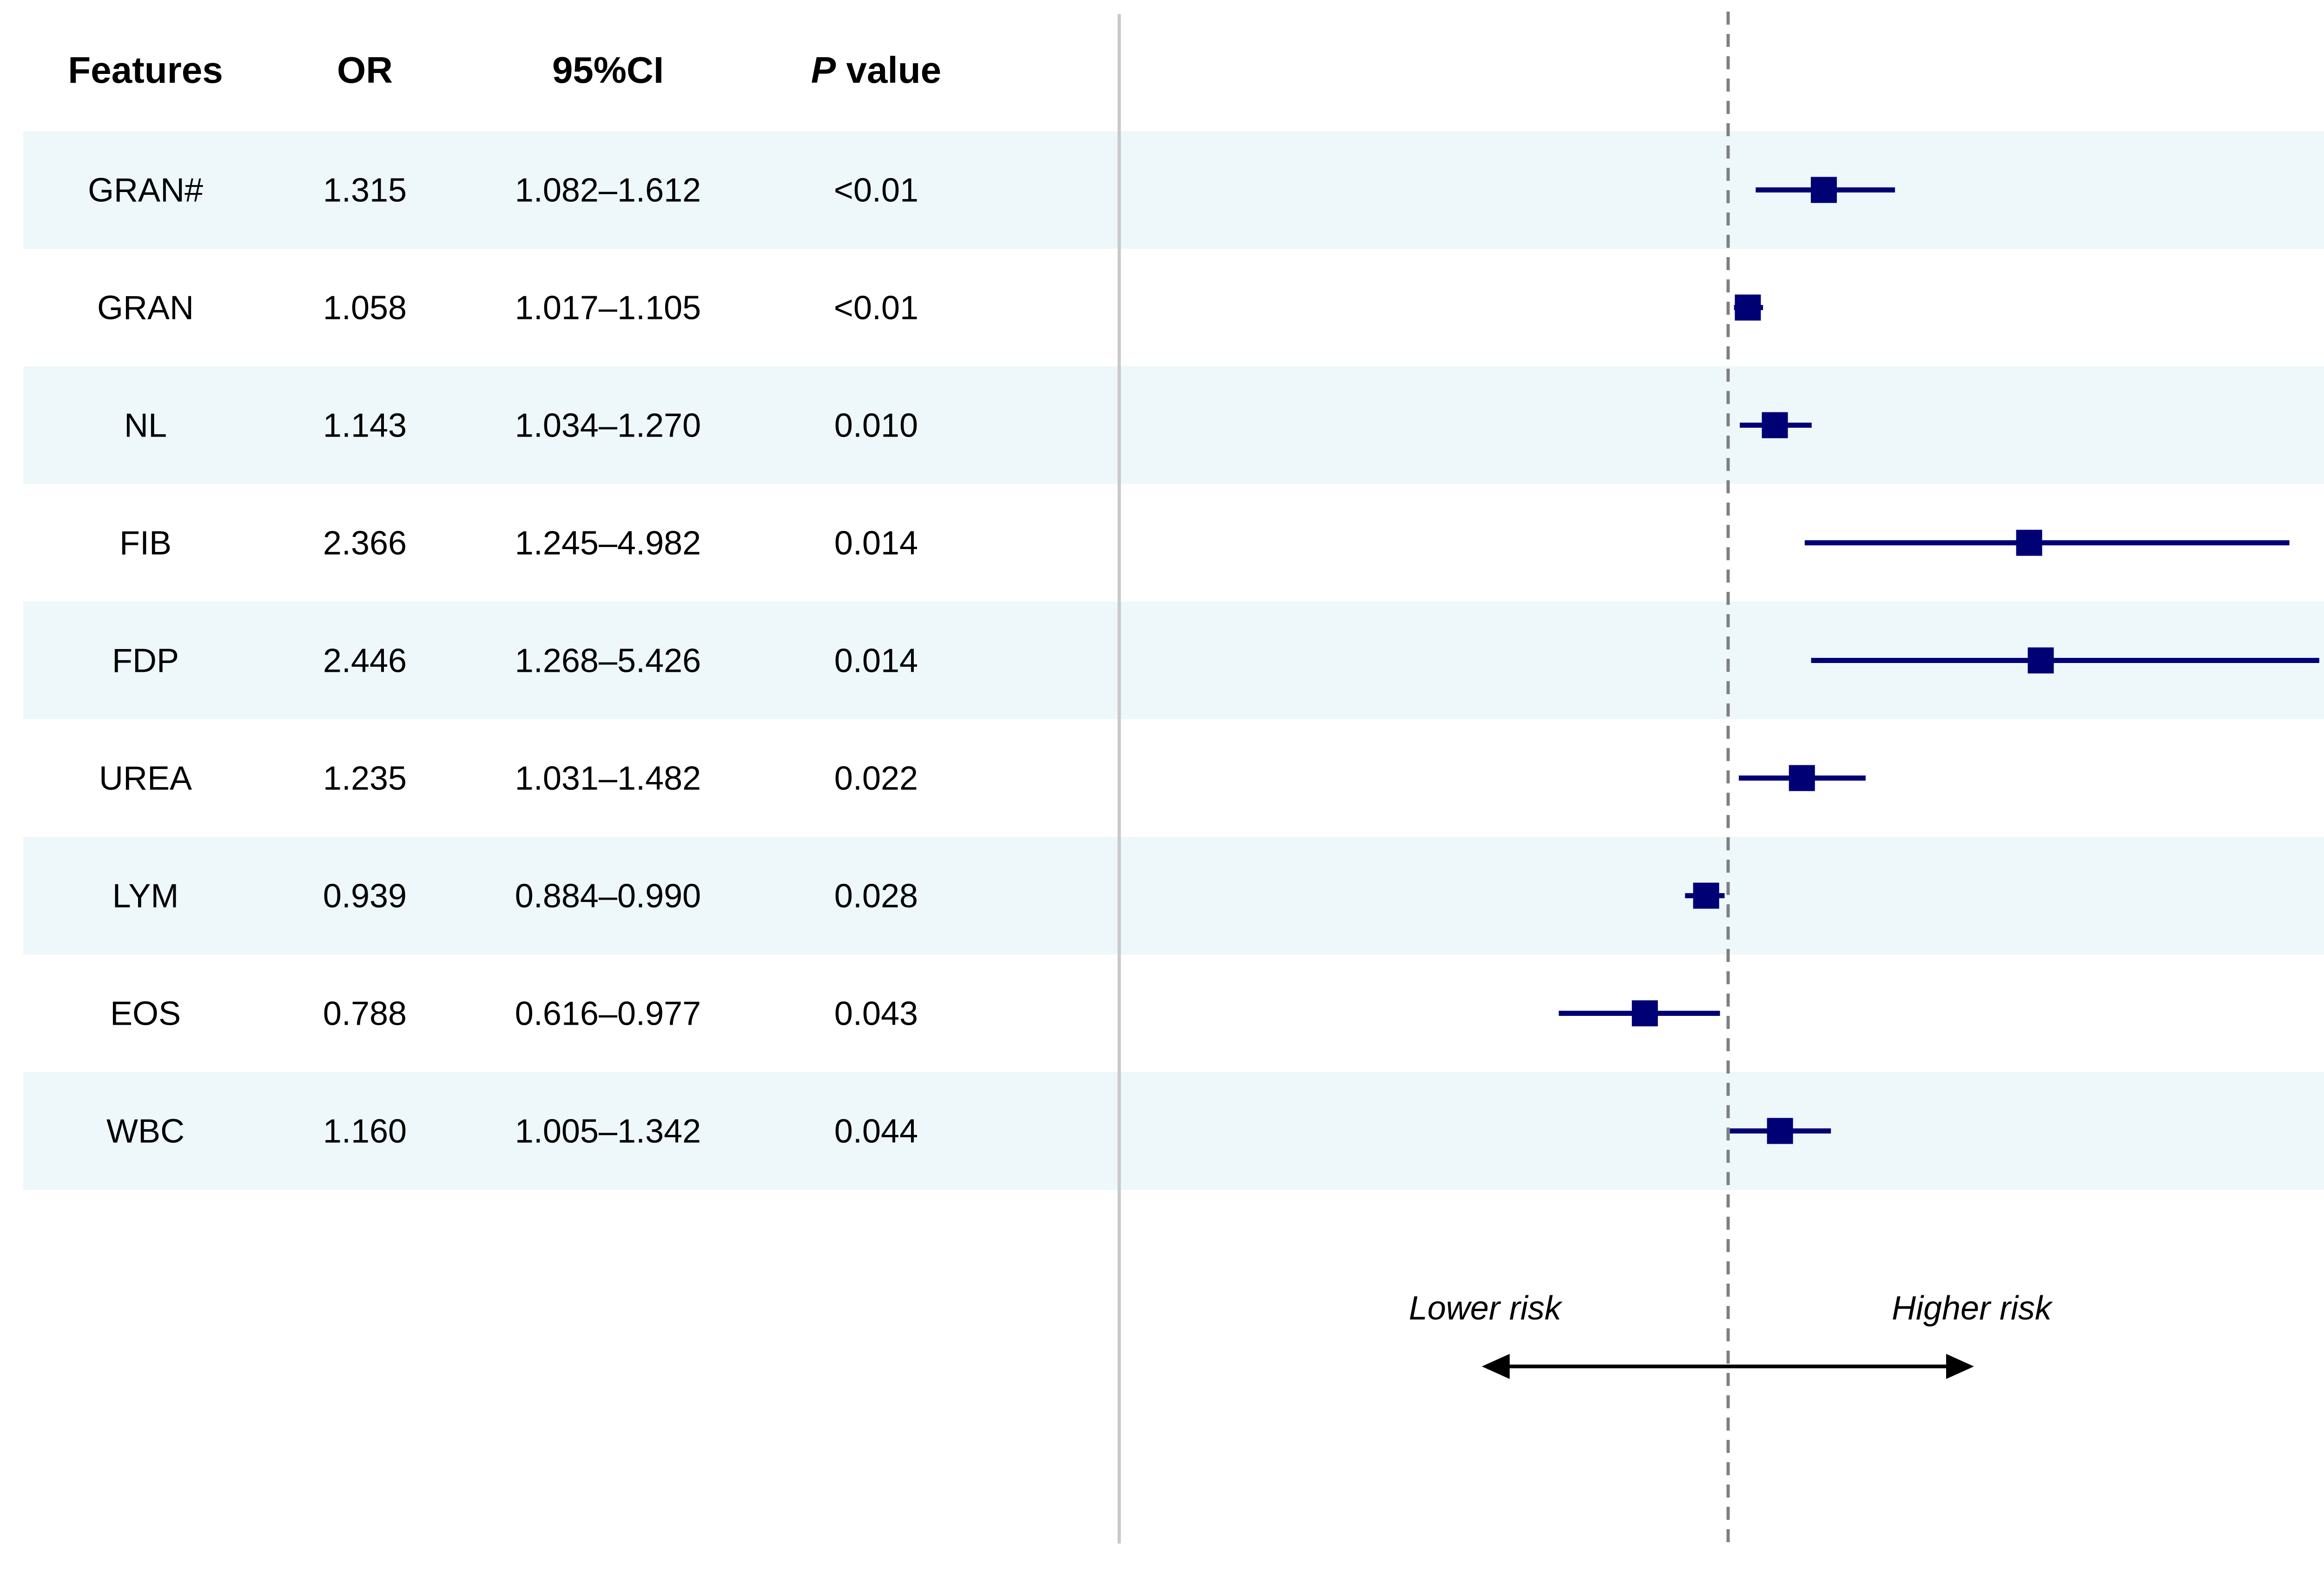  What do you see at coordinates (608, 1014) in the screenshot?
I see `ci-value: 0.616–0.977` at bounding box center [608, 1014].